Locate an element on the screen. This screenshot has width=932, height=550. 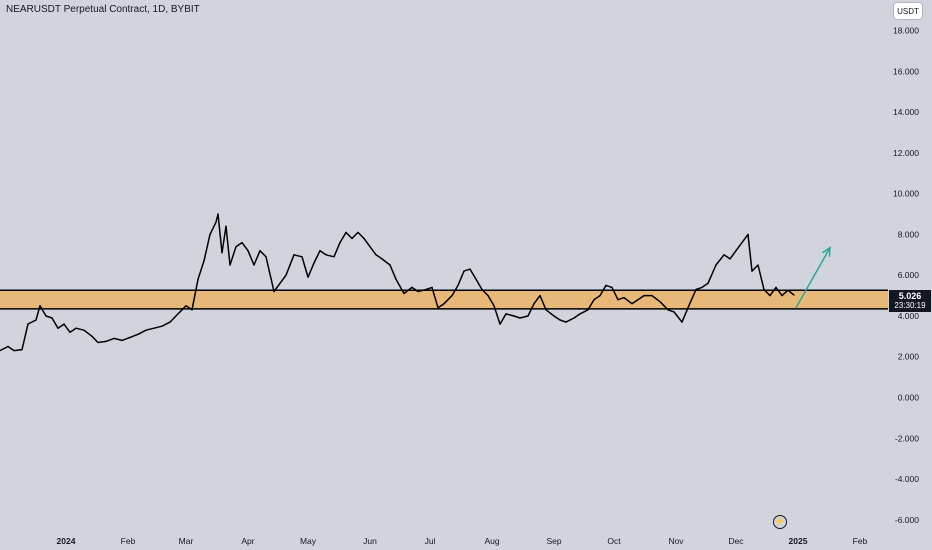
y-tick-label: 16.000 is located at coordinates (906, 71).